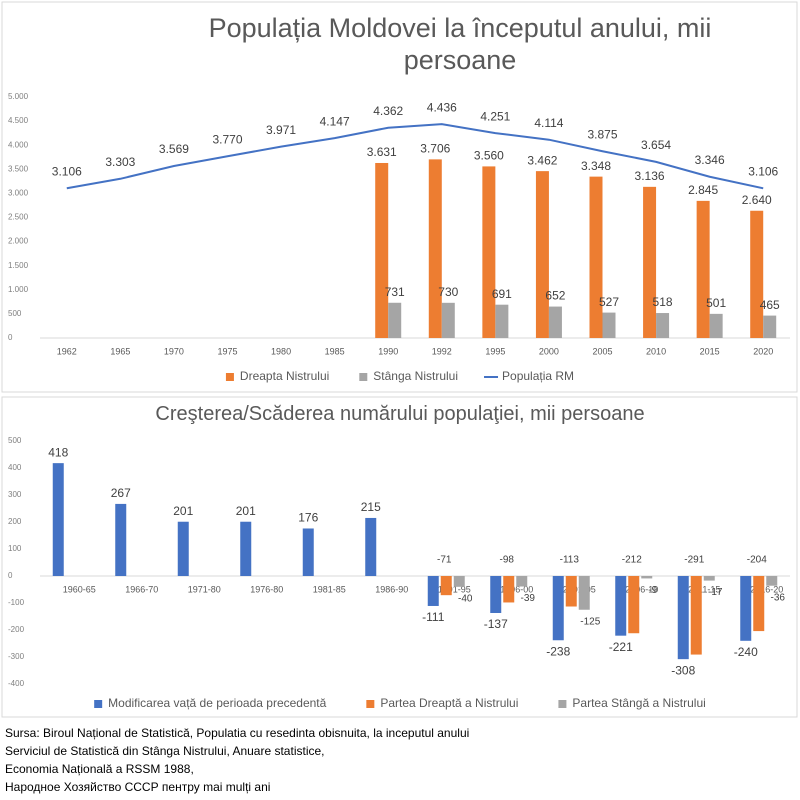 The image size is (800, 800). Describe the element at coordinates (496, 624) in the screenshot. I see `data-label: -137` at that location.